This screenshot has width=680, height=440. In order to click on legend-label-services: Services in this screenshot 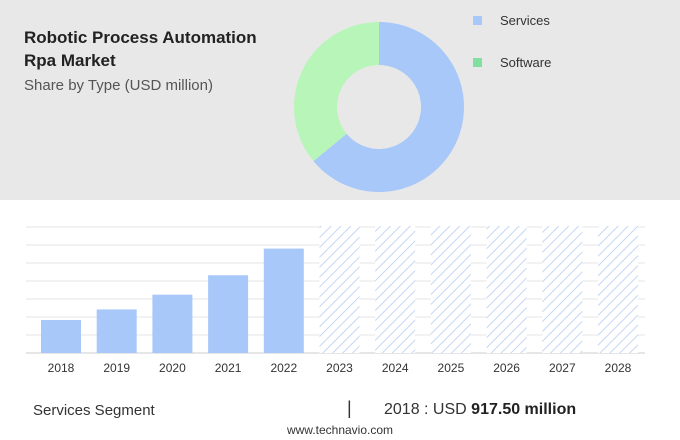, I will do `click(525, 20)`.